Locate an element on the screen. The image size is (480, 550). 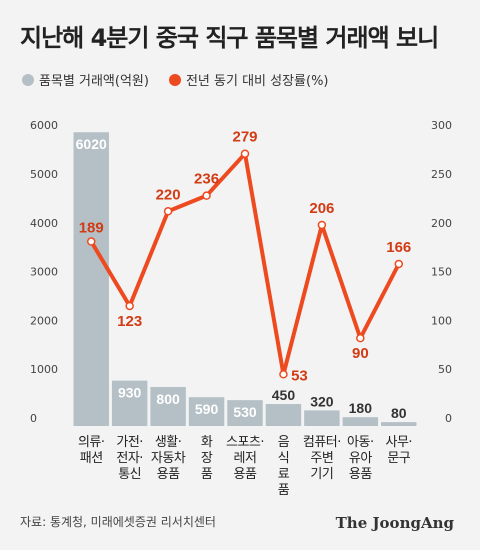
y-left-tick-2000: 2000 is located at coordinates (44, 320).